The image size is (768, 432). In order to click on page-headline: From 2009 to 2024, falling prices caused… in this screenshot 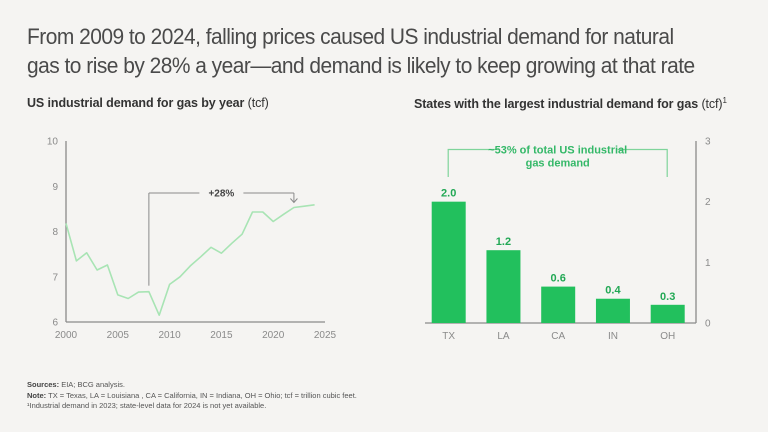, I will do `click(361, 51)`.